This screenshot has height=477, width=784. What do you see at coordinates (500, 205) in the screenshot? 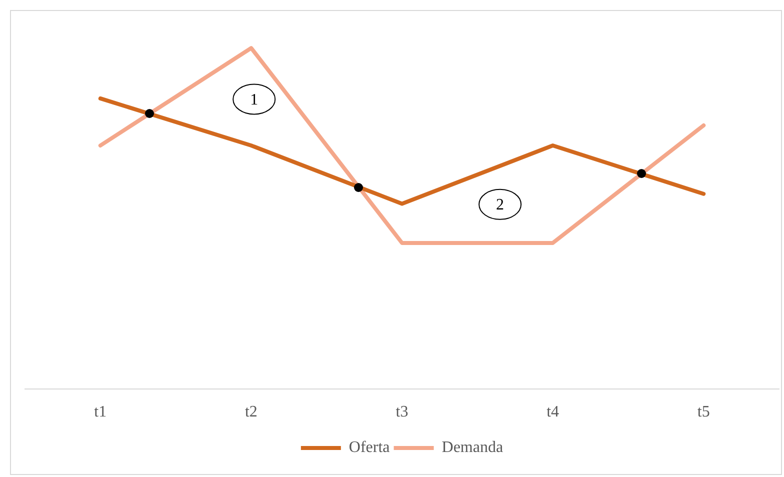
I see `annotation: 2` at bounding box center [500, 205].